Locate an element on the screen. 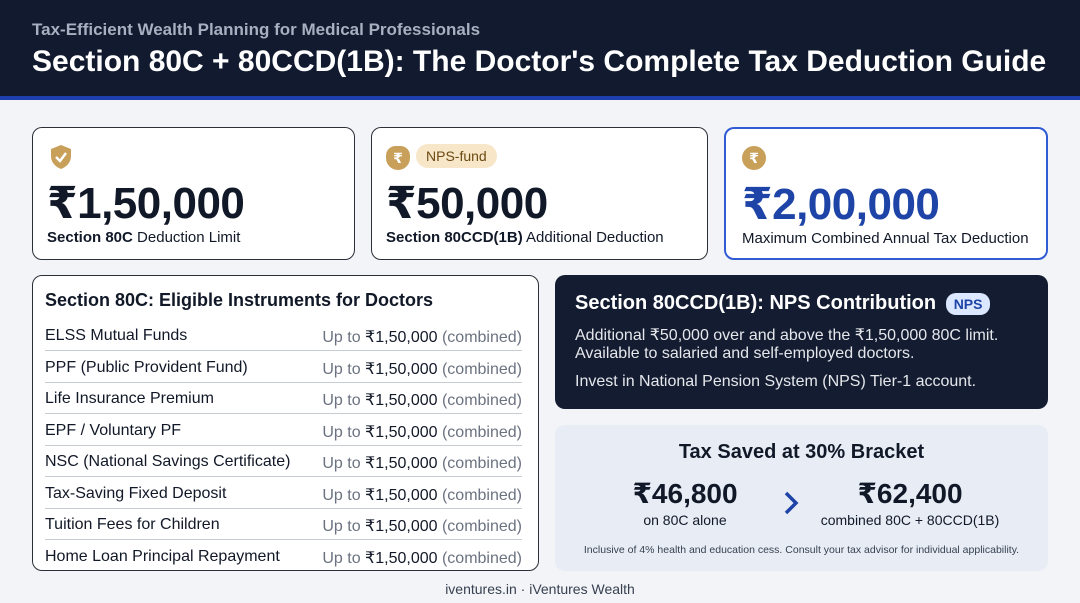 Image resolution: width=1080 pixels, height=603 pixels. savings-label: on 80C alone is located at coordinates (685, 520).